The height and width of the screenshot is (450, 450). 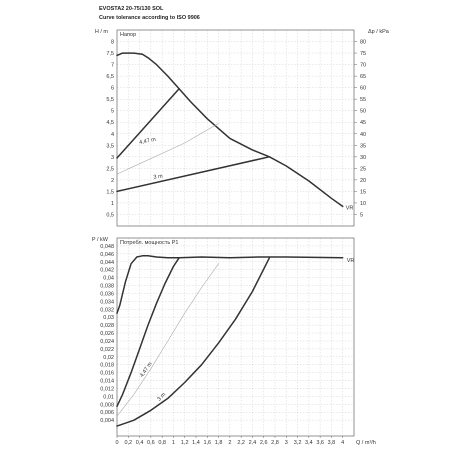 What do you see at coordinates (342, 443) in the screenshot?
I see `x-tick-label: 4` at bounding box center [342, 443].